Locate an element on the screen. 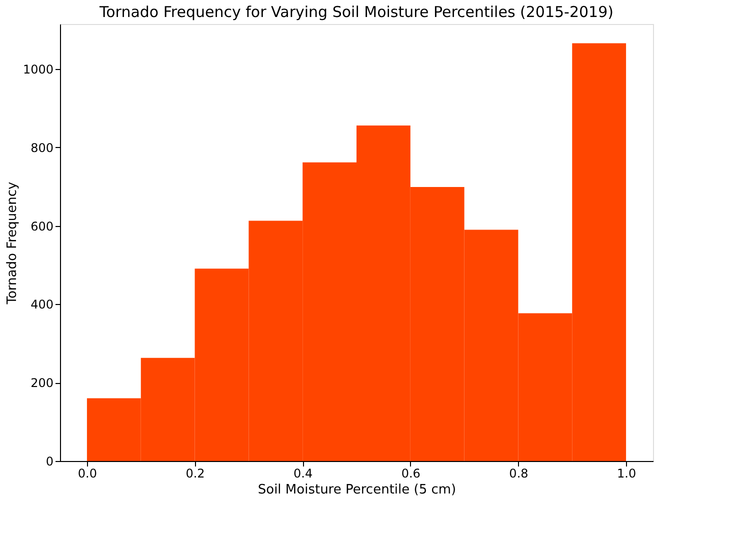 Image resolution: width=737 pixels, height=545 pixels. y-tick-label: 0 is located at coordinates (50, 461).